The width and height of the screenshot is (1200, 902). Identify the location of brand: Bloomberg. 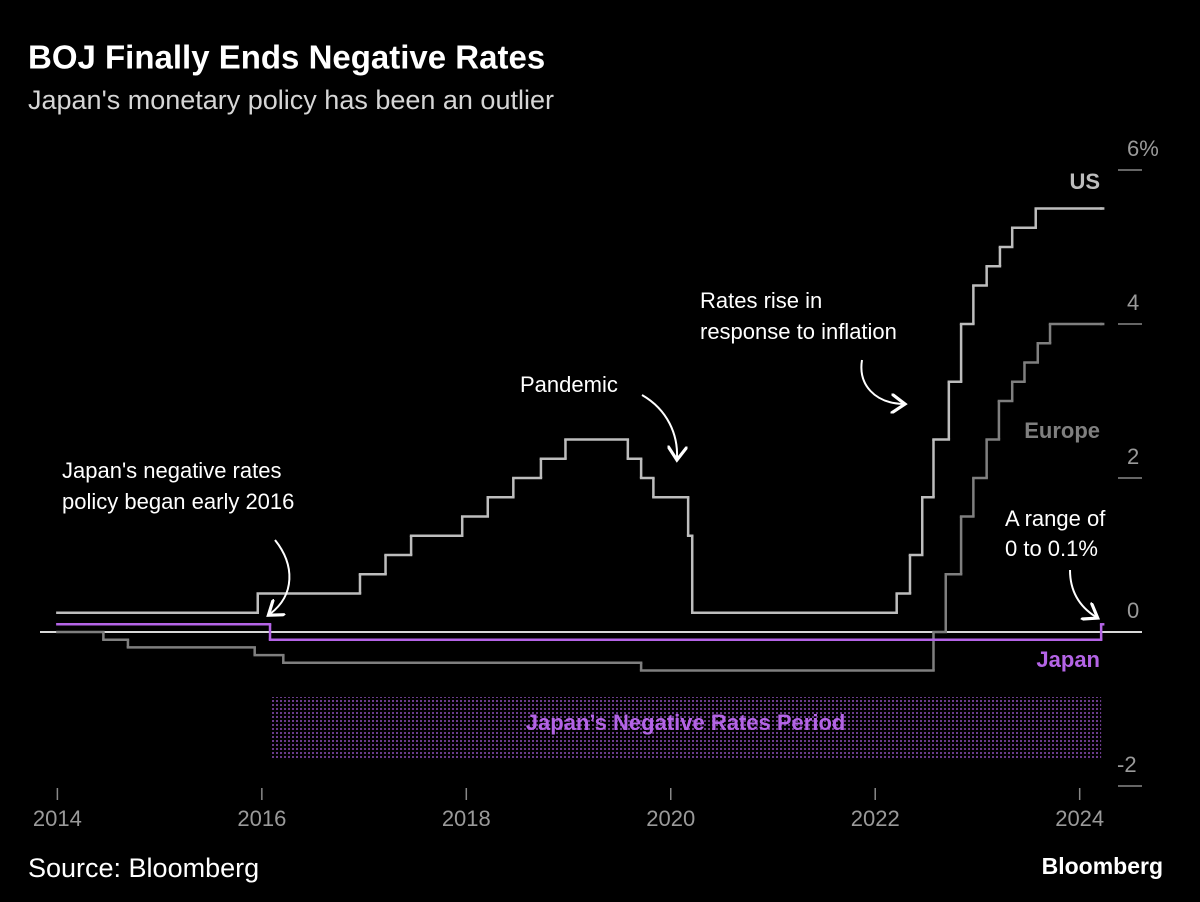
(1102, 866).